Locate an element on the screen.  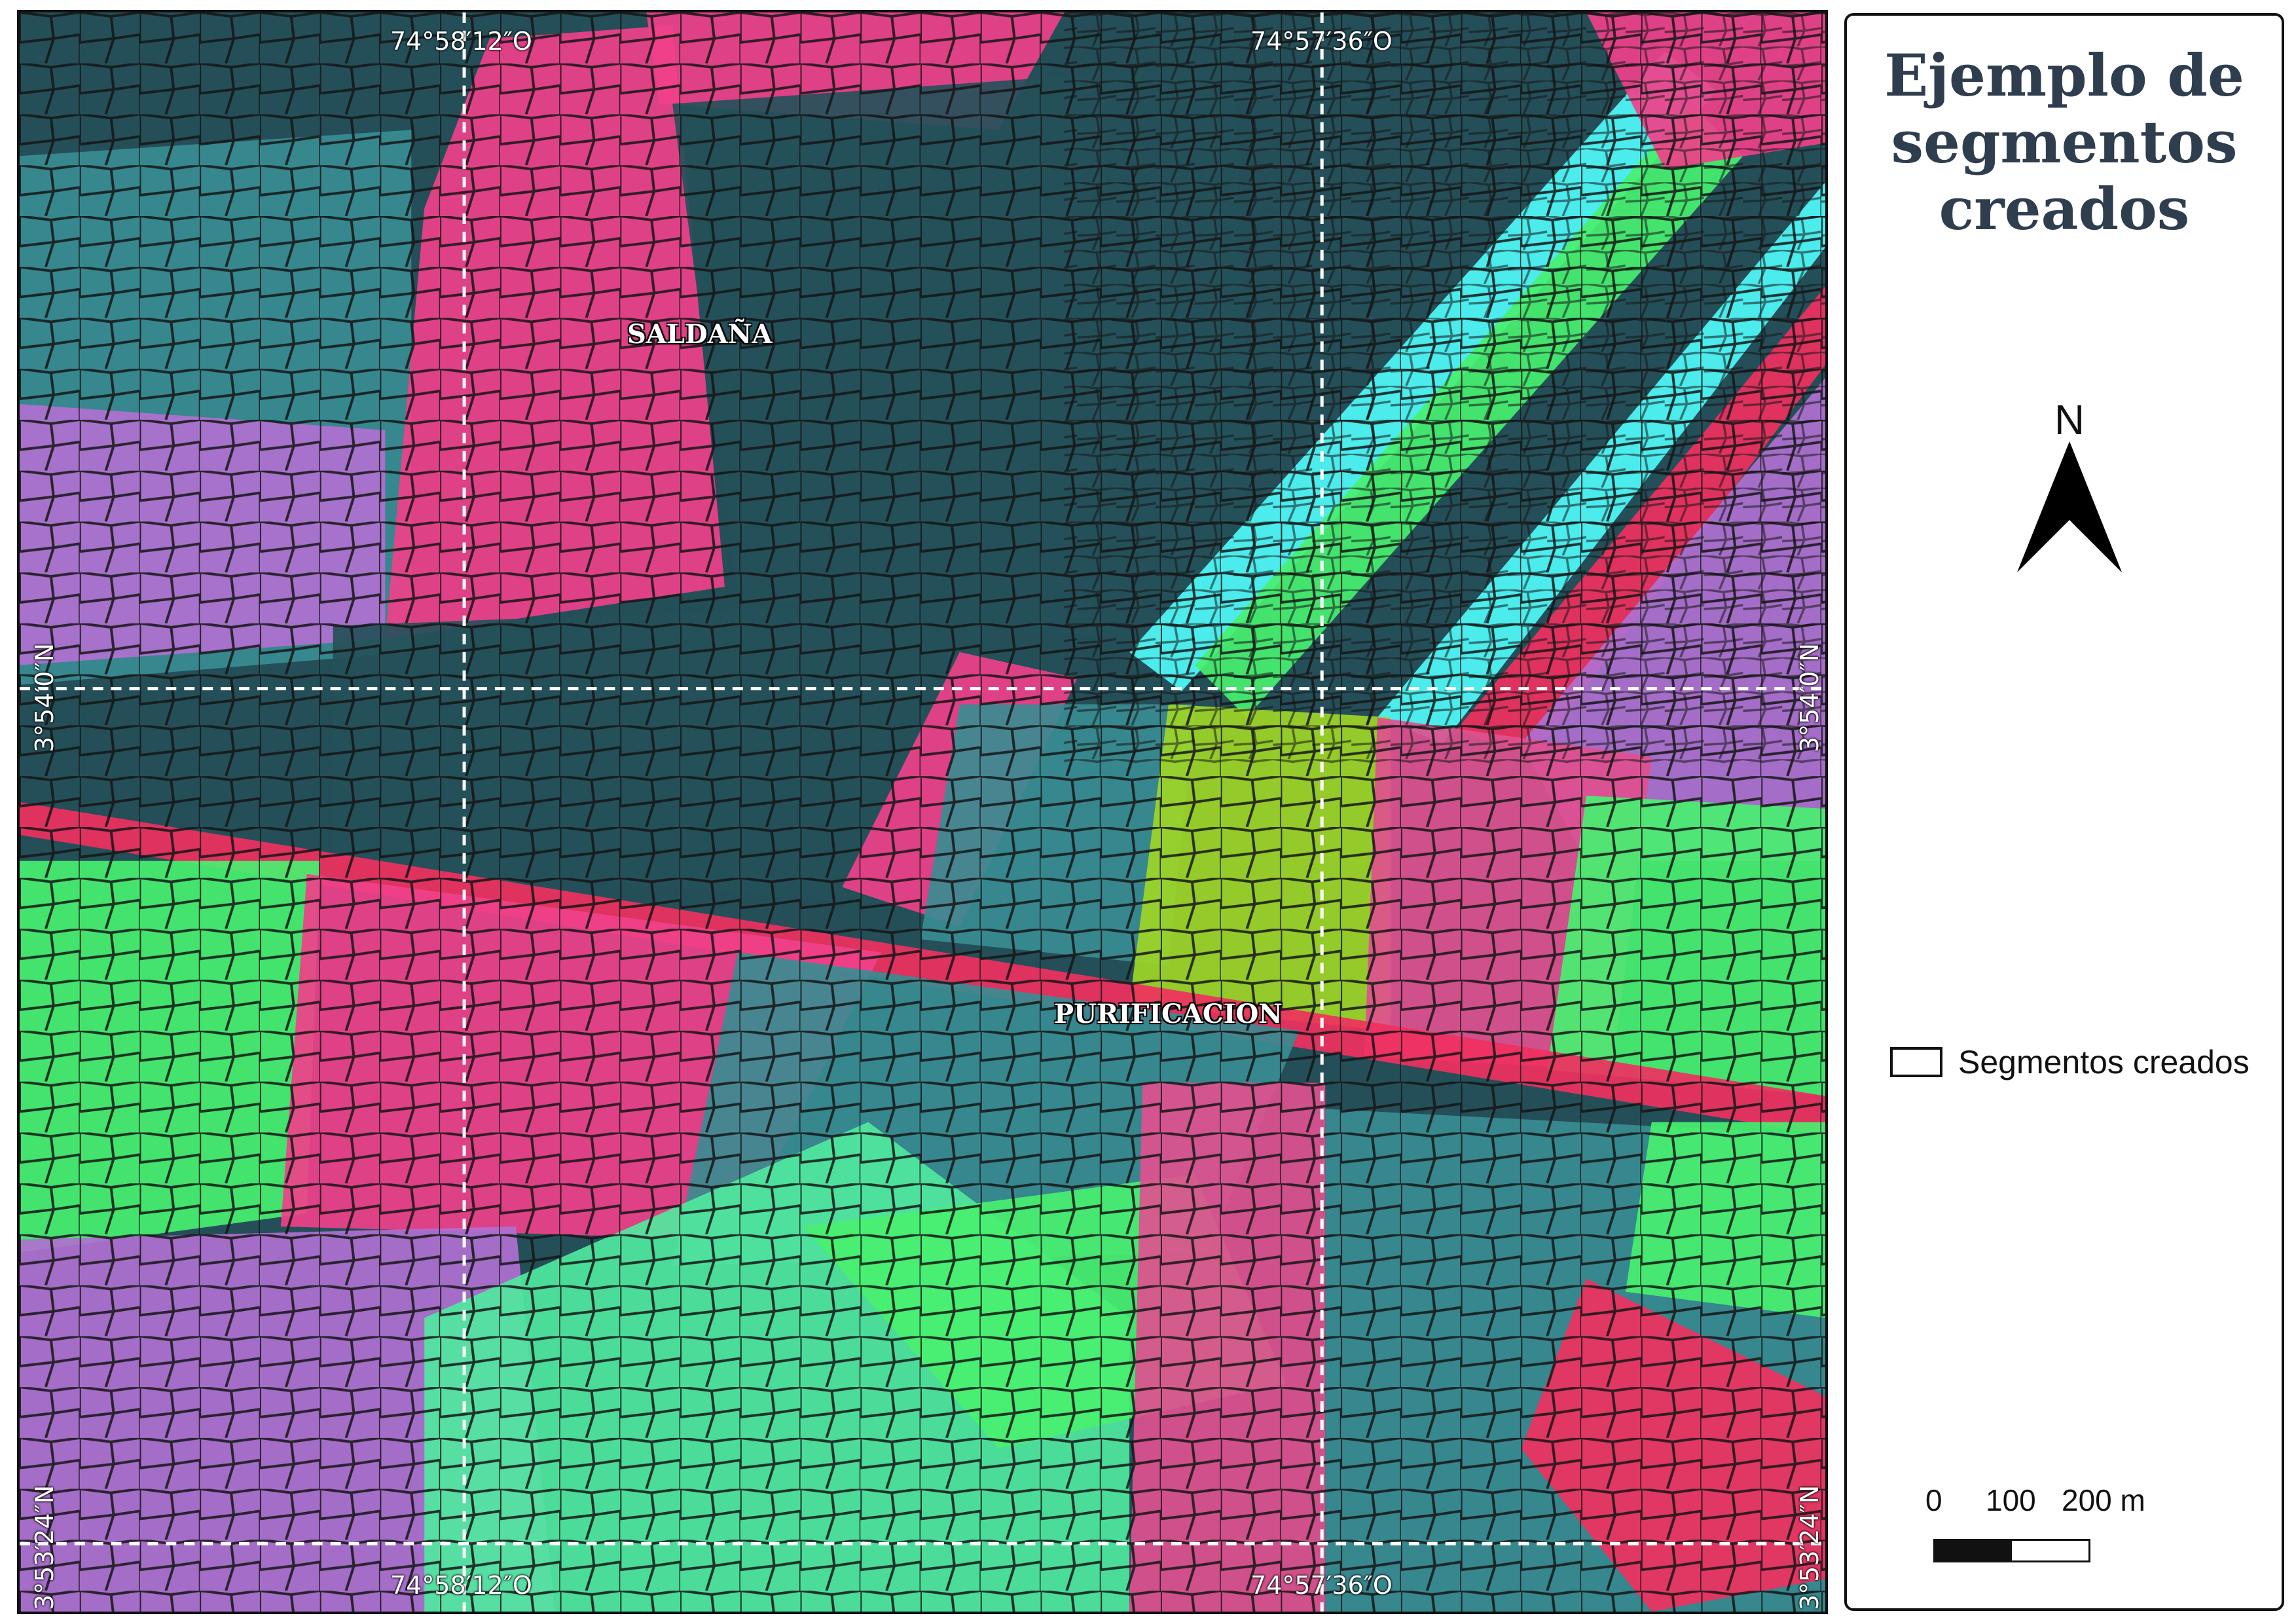
north-arrow: N is located at coordinates (2069, 494).